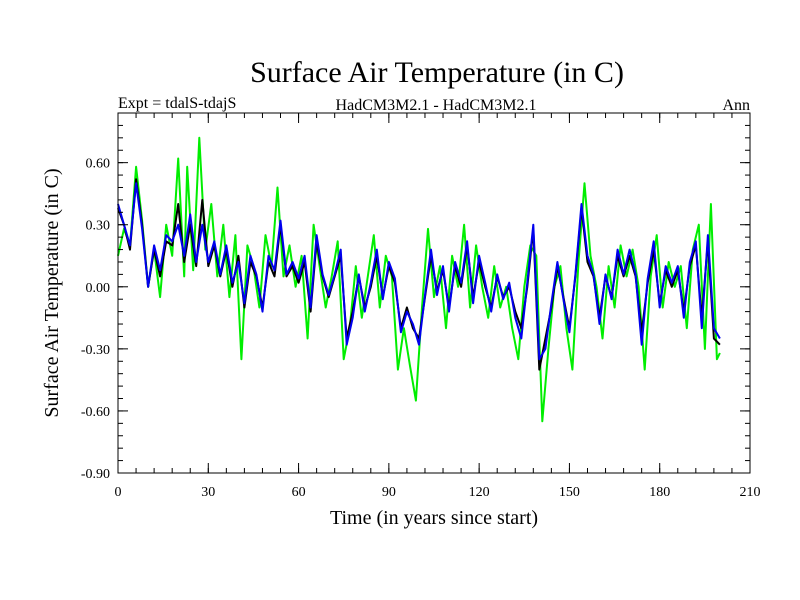  I want to click on y-tick-label: 0.30, so click(98, 226).